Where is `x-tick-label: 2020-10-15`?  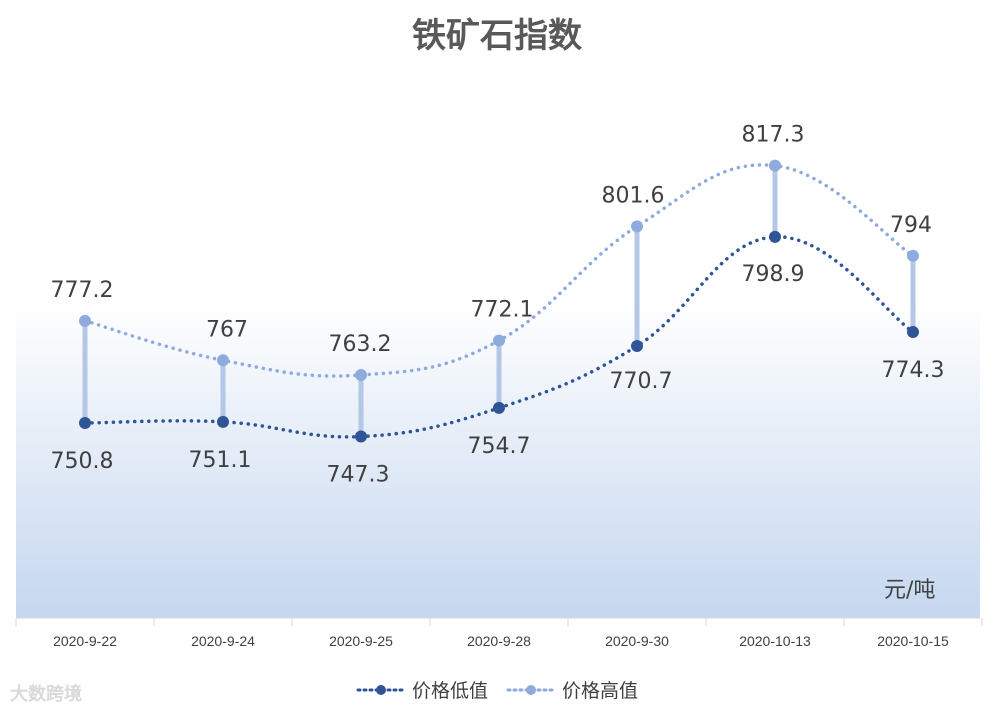
x-tick-label: 2020-10-15 is located at coordinates (913, 641).